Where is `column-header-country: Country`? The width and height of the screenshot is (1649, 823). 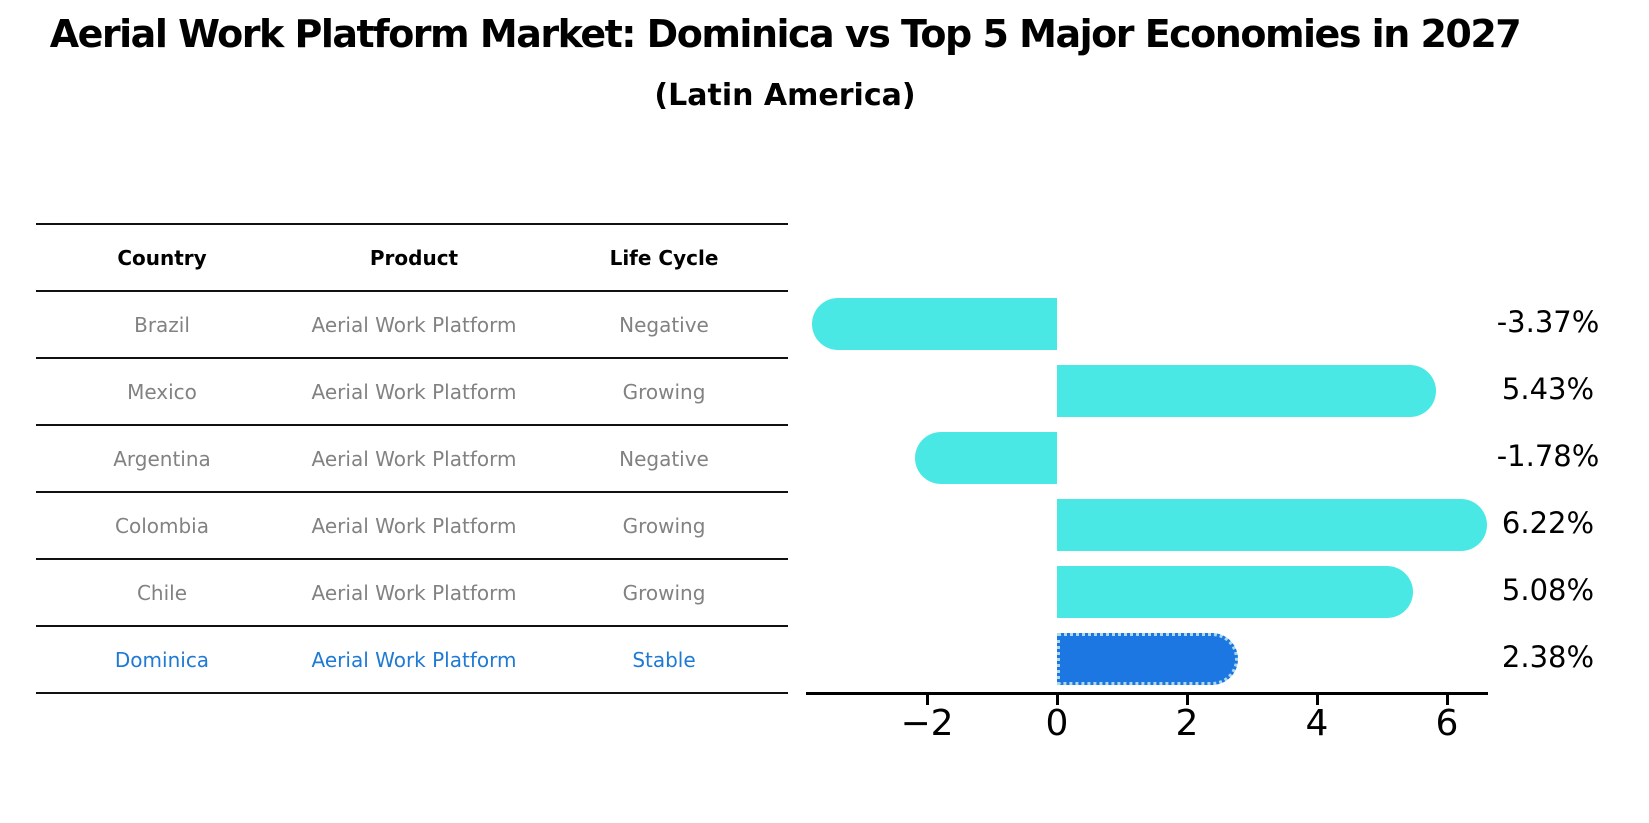 column-header-country: Country is located at coordinates (162, 257).